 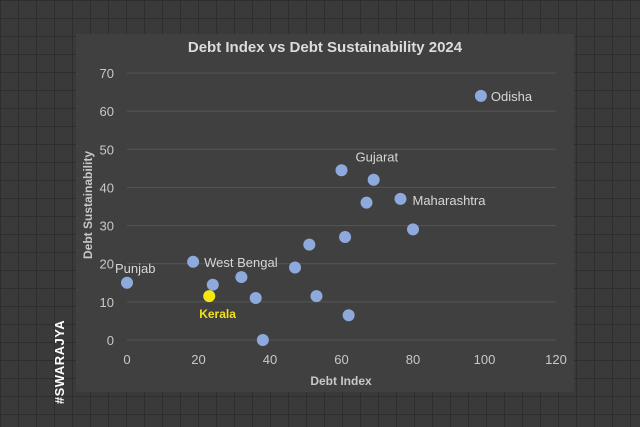 What do you see at coordinates (198, 359) in the screenshot?
I see `x-tick-label: 20` at bounding box center [198, 359].